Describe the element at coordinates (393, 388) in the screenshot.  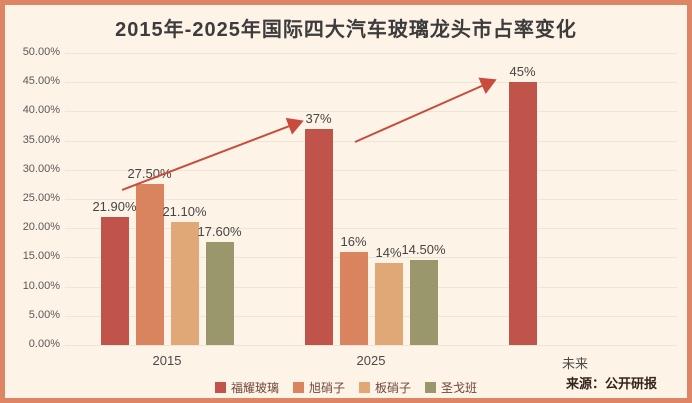
I see `legend-label: 板硝子` at that location.